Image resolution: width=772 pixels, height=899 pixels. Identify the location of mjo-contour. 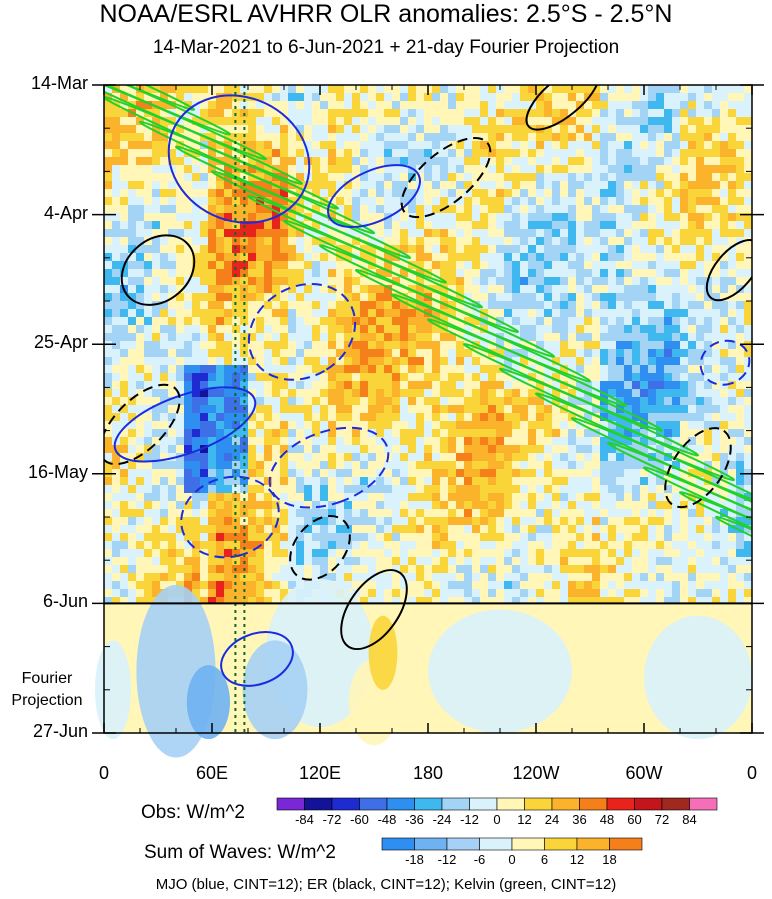
(374, 196).